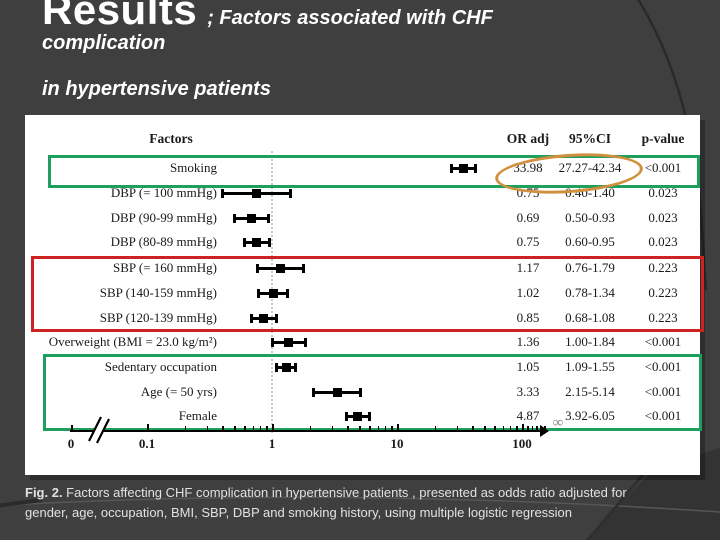 This screenshot has height=540, width=720. What do you see at coordinates (72, 427) in the screenshot?
I see `tick-zero` at bounding box center [72, 427].